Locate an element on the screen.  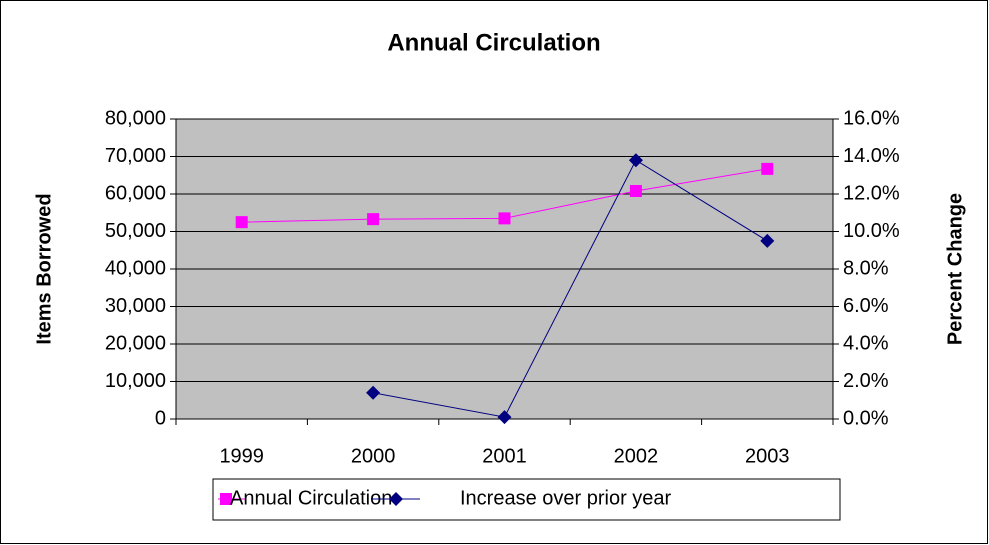
y-axis-title: Items Borrowed is located at coordinates (44, 268).